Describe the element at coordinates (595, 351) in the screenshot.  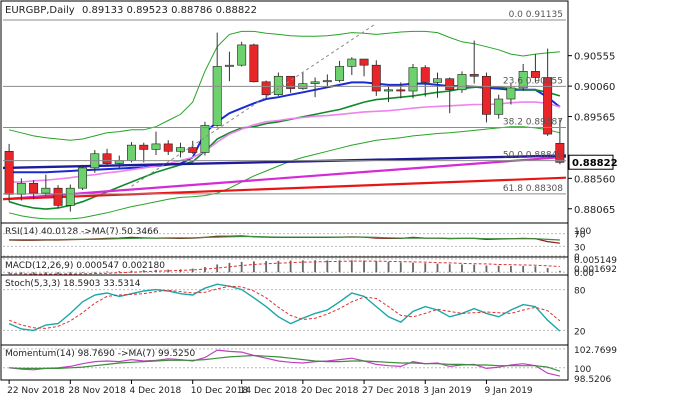
I see `momentum-tick-label: 102.7699` at that location.